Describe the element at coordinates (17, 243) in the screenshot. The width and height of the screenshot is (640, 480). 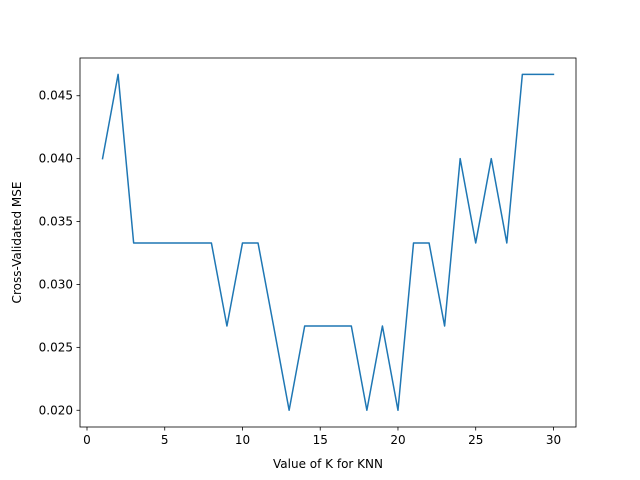
I see `y-axis-label: Cross-Validated MSE` at that location.